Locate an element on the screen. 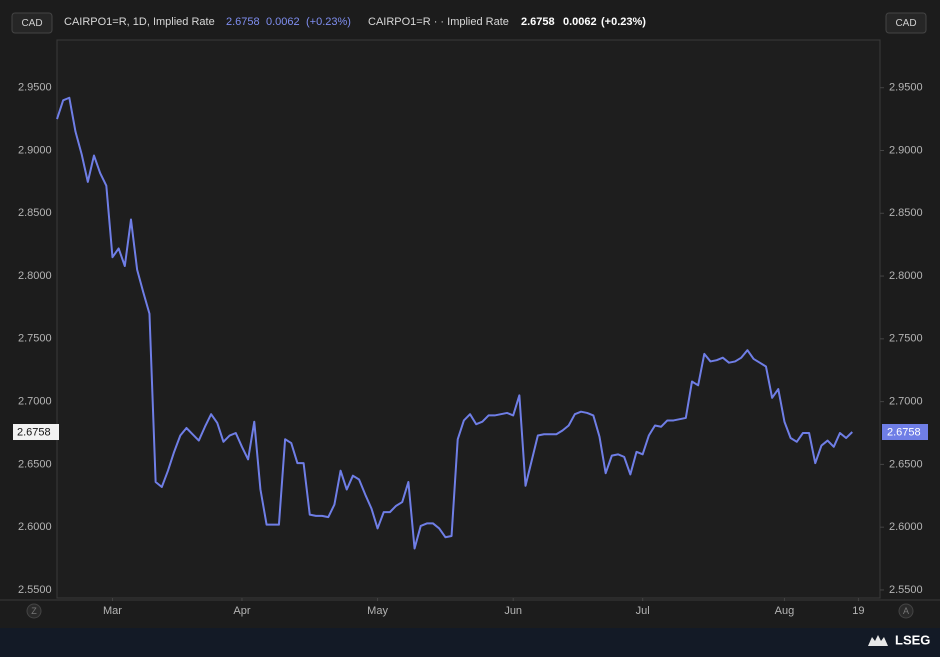 The width and height of the screenshot is (940, 657). x-tick-label: Jul is located at coordinates (643, 611).